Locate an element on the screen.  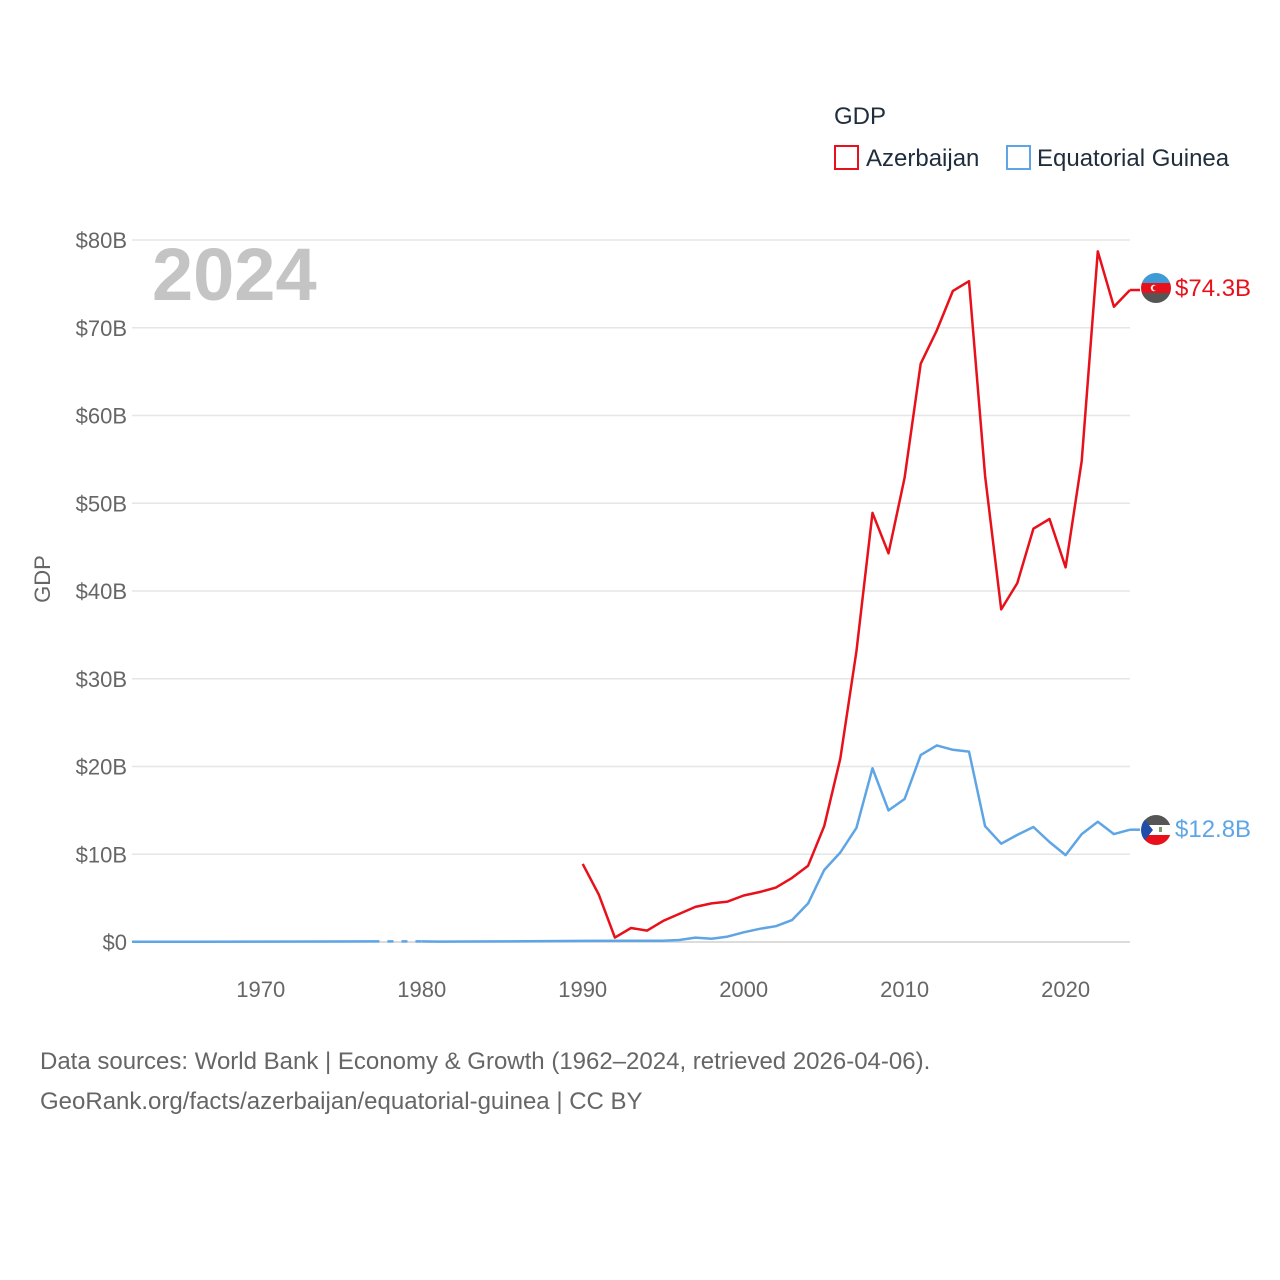
legend: GDP Azerbaijan Equatorial Guinea is located at coordinates (1032, 137).